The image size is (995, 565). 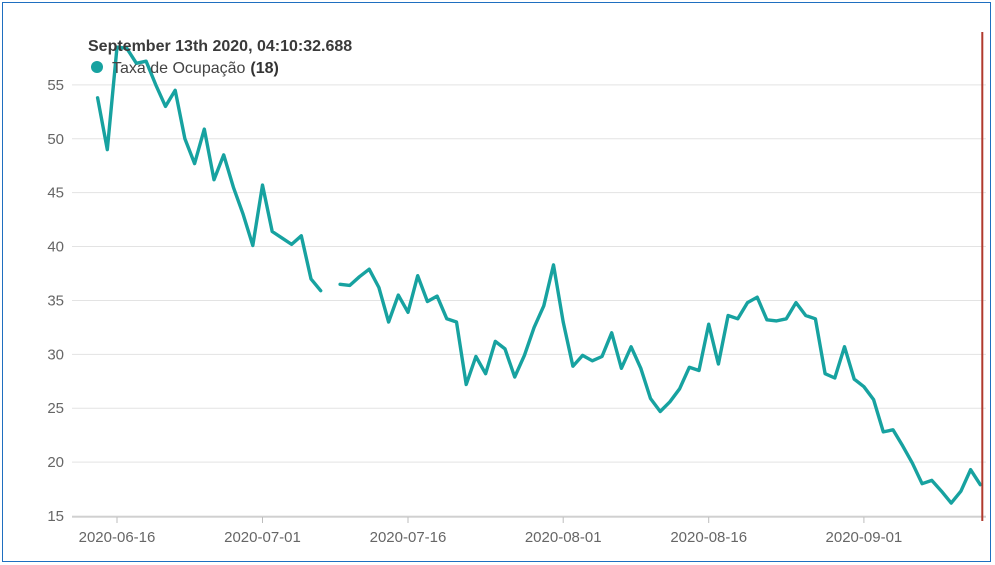 What do you see at coordinates (262, 537) in the screenshot?
I see `x-tick-label: 2020-07-01` at bounding box center [262, 537].